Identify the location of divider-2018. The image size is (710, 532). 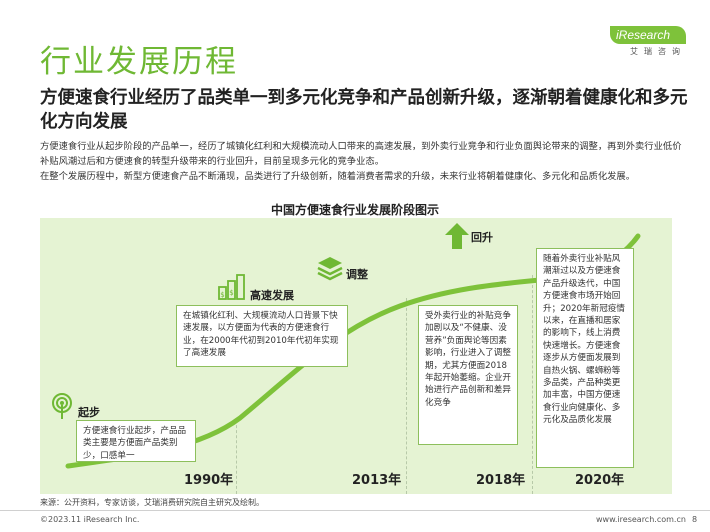
(532, 384).